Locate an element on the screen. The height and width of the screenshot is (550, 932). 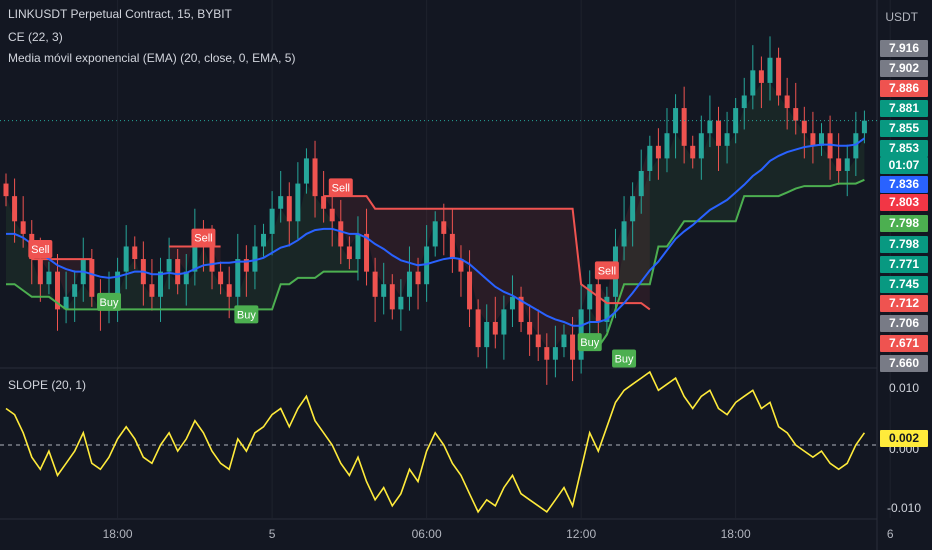
ce-legend: CE (22, 3) is located at coordinates (35, 37).